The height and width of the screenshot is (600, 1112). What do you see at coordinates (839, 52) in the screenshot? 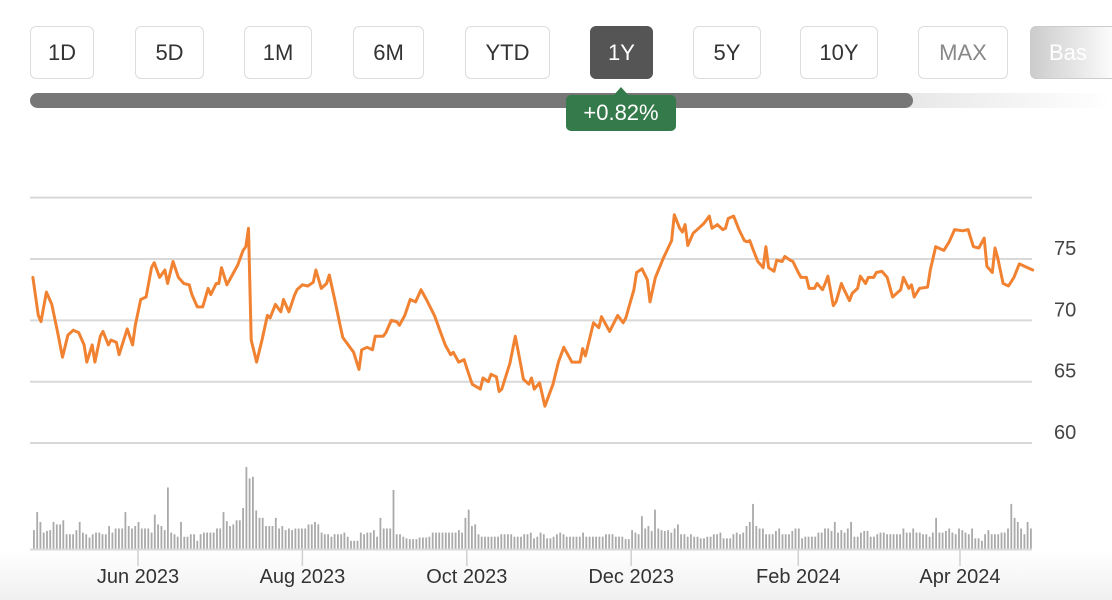
I see `range-button-10y: 10Y` at bounding box center [839, 52].